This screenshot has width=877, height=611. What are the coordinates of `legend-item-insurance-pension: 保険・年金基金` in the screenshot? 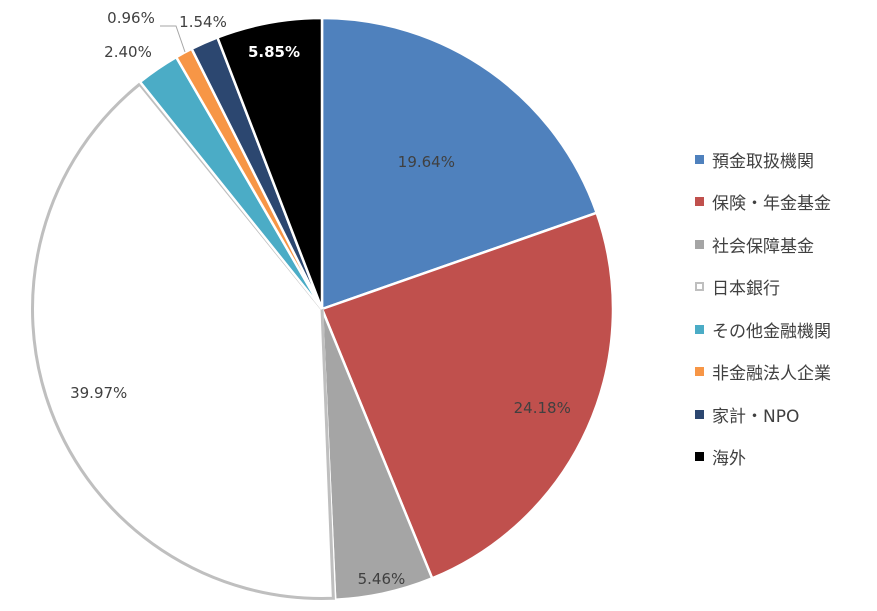 It's located at (785, 202).